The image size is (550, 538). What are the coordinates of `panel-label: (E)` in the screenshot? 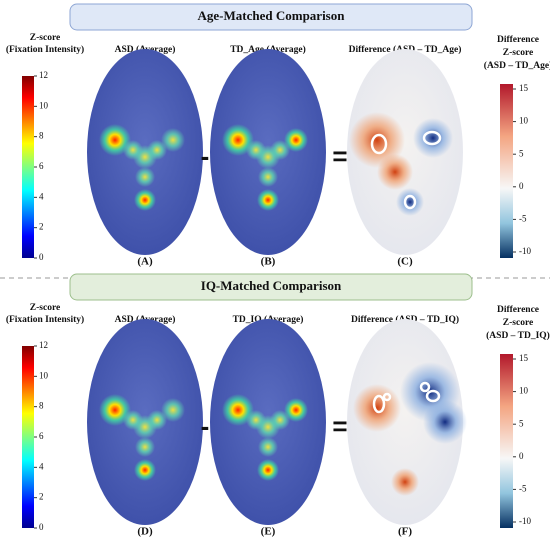 It's located at (268, 532).